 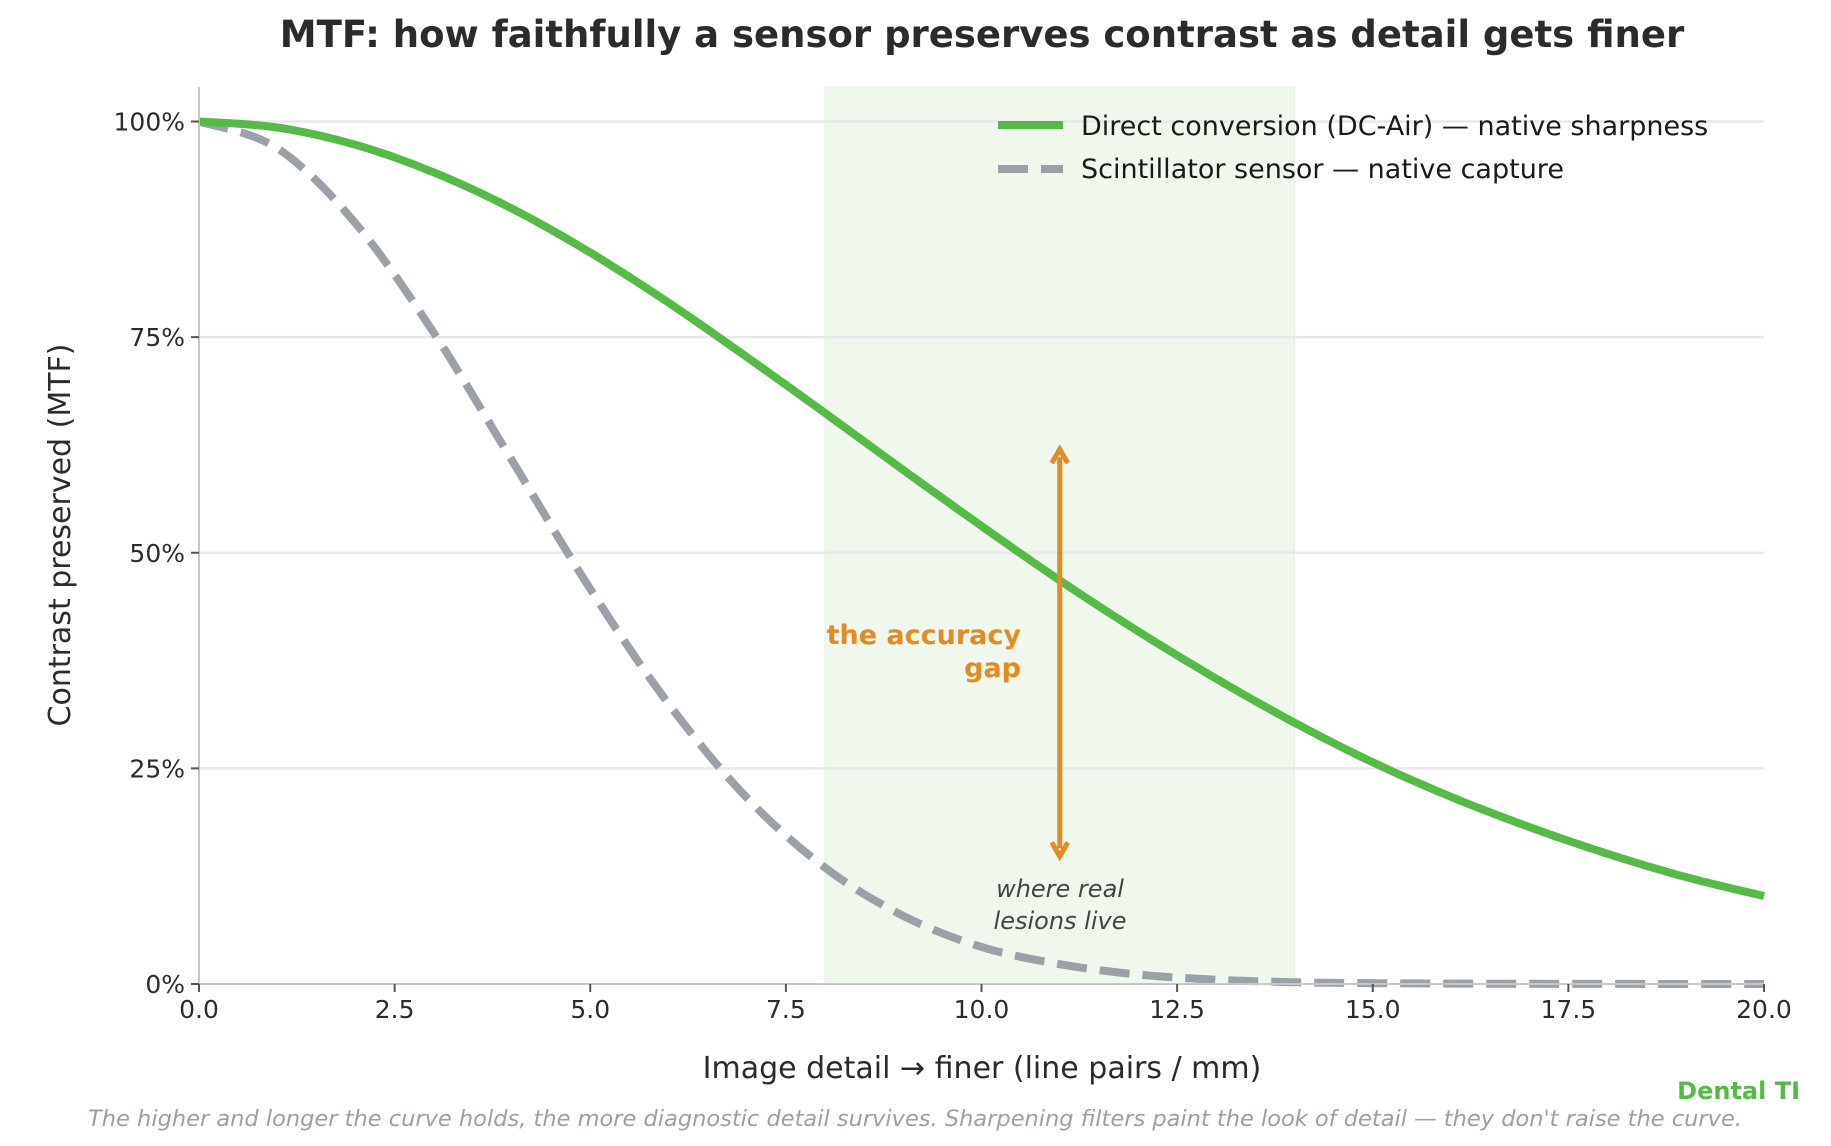 I want to click on y-tick-label: 50%, so click(x=157, y=553).